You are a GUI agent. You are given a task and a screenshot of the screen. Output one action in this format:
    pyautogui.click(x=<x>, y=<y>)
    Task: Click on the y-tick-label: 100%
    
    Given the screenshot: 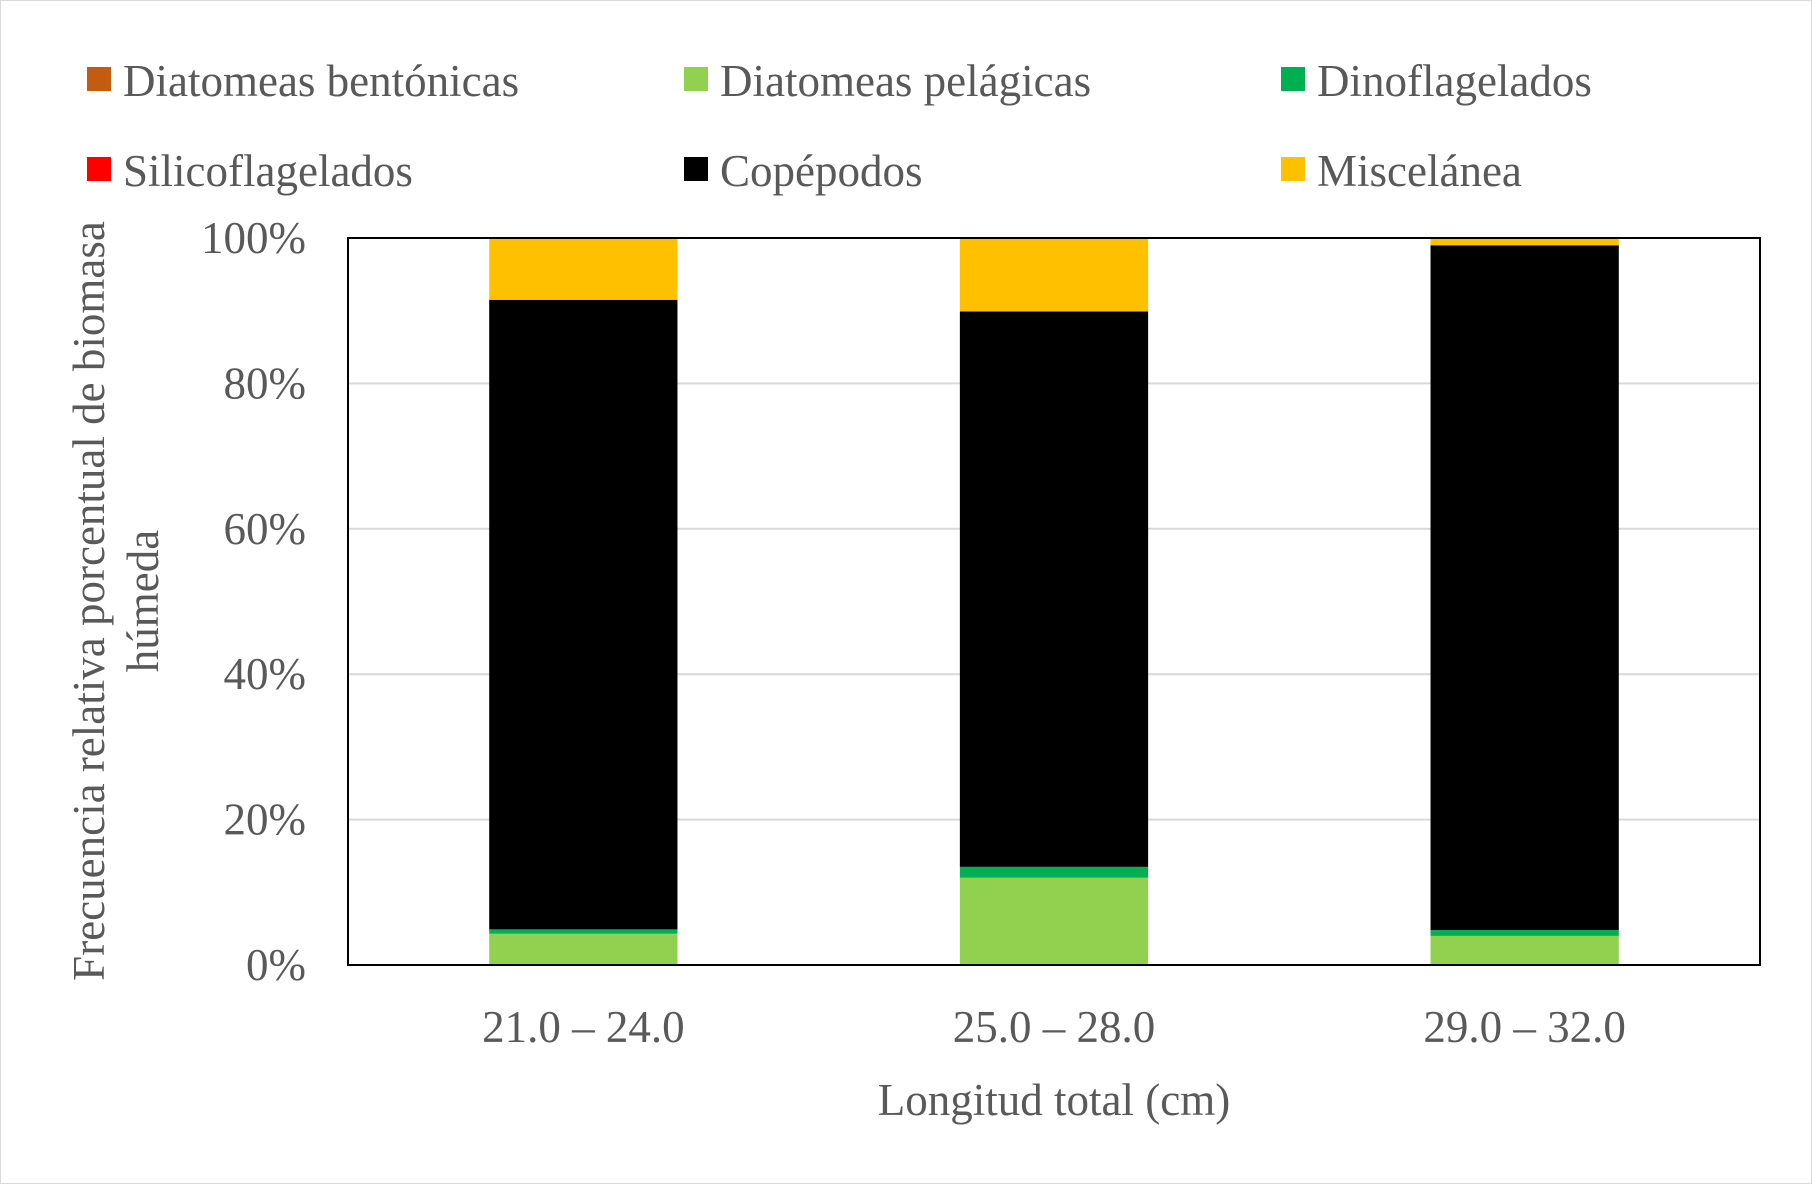 What is the action you would take?
    pyautogui.click(x=253, y=238)
    